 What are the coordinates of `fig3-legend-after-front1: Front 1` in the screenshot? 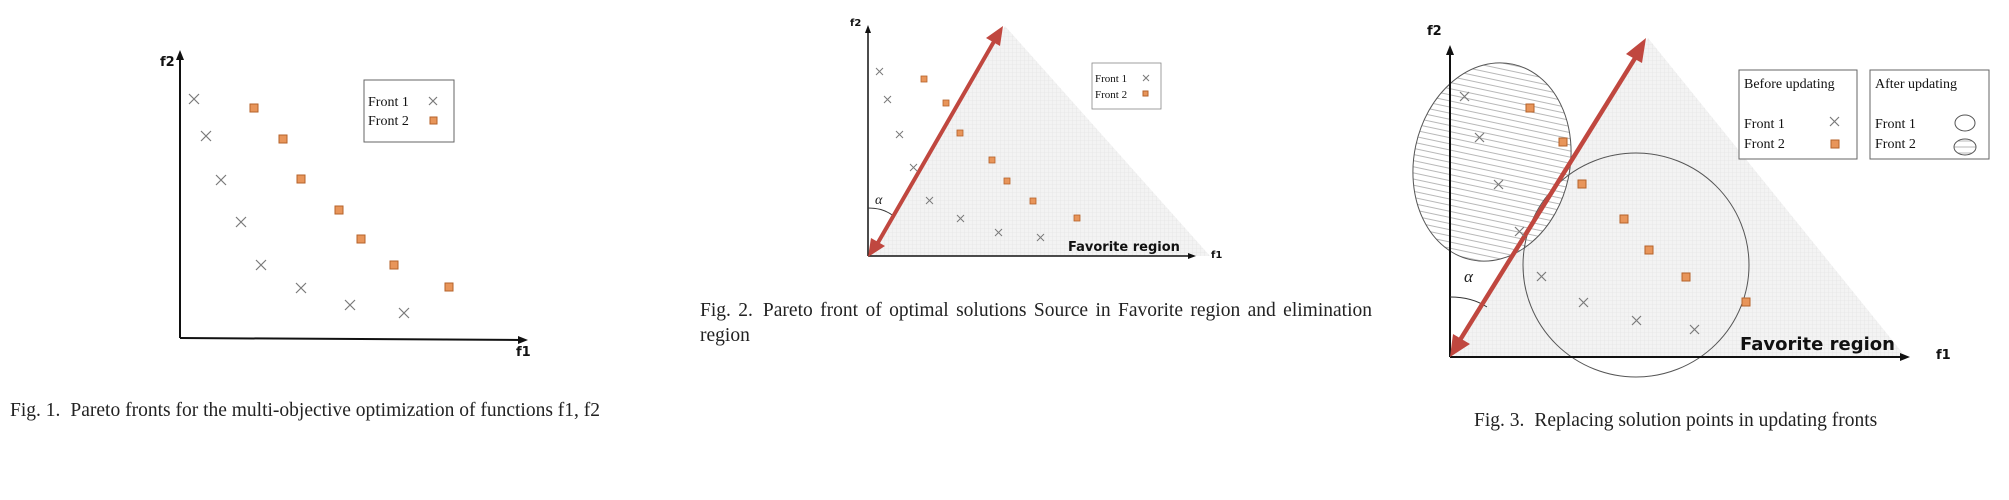 It's located at (1895, 124).